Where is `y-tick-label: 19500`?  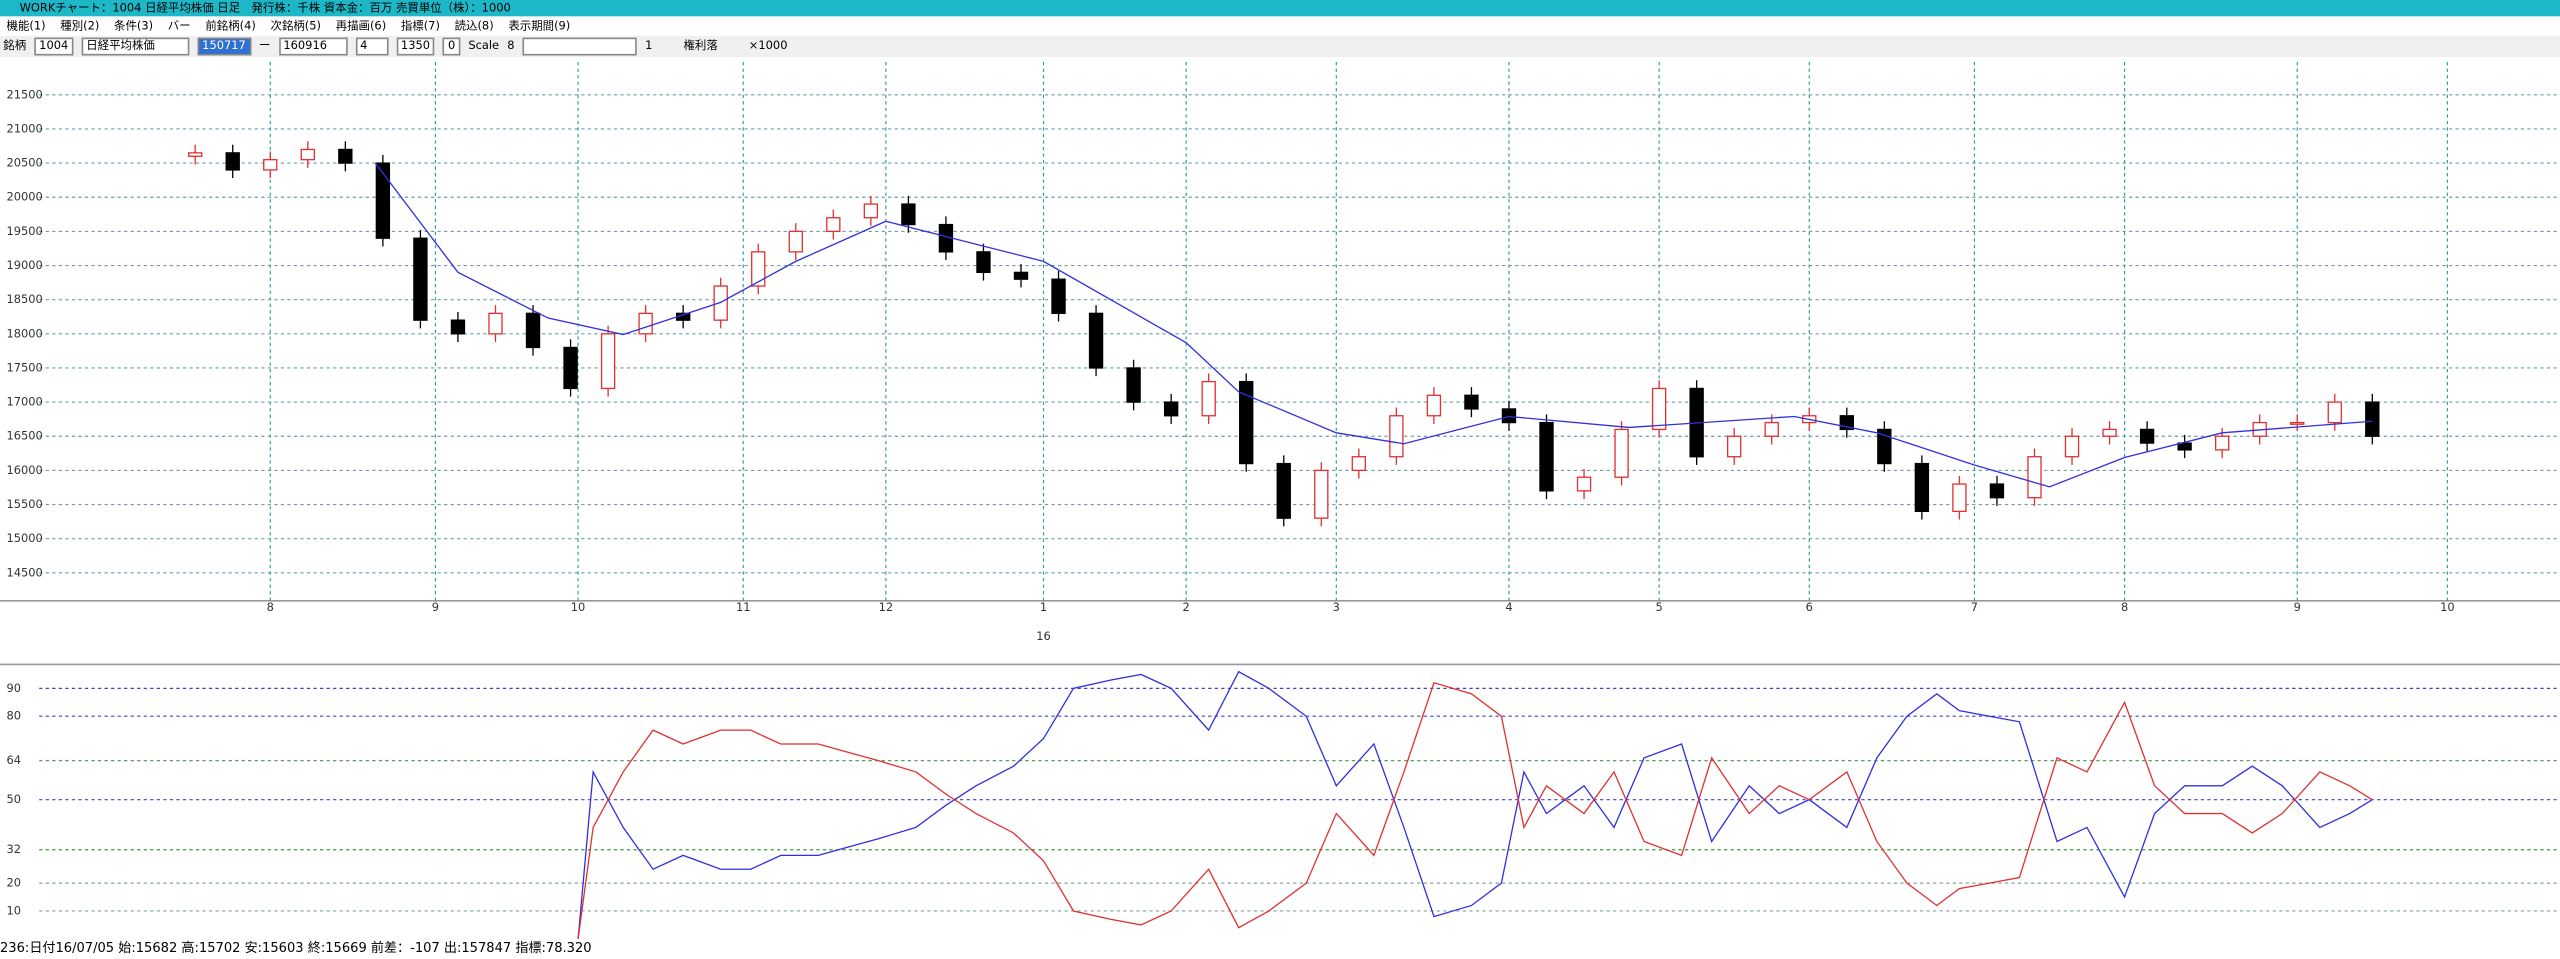 y-tick-label: 19500 is located at coordinates (25, 231).